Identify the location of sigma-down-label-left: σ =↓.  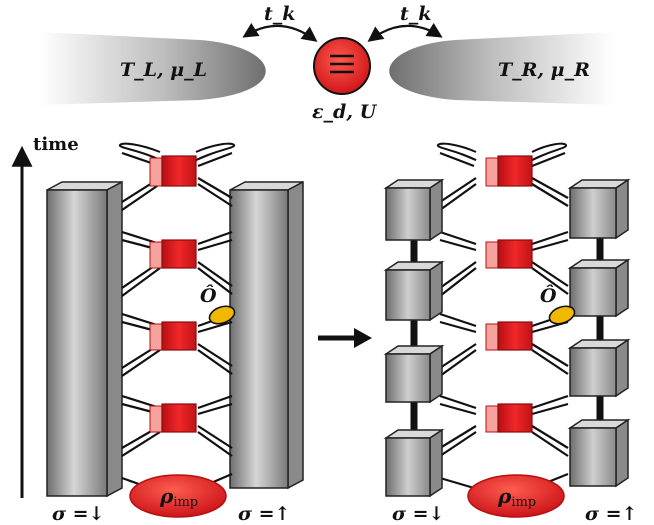
(78, 514).